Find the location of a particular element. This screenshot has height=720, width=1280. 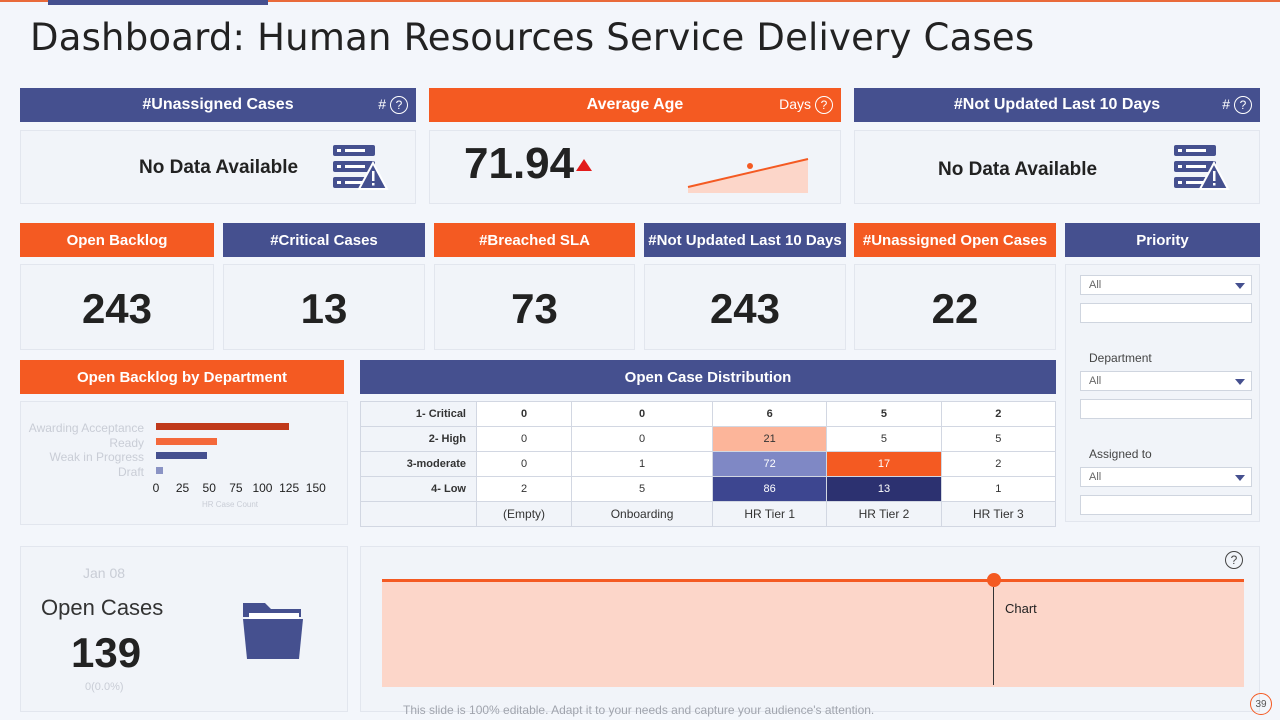

kpi-open-backlog-value: 243 is located at coordinates (117, 308).